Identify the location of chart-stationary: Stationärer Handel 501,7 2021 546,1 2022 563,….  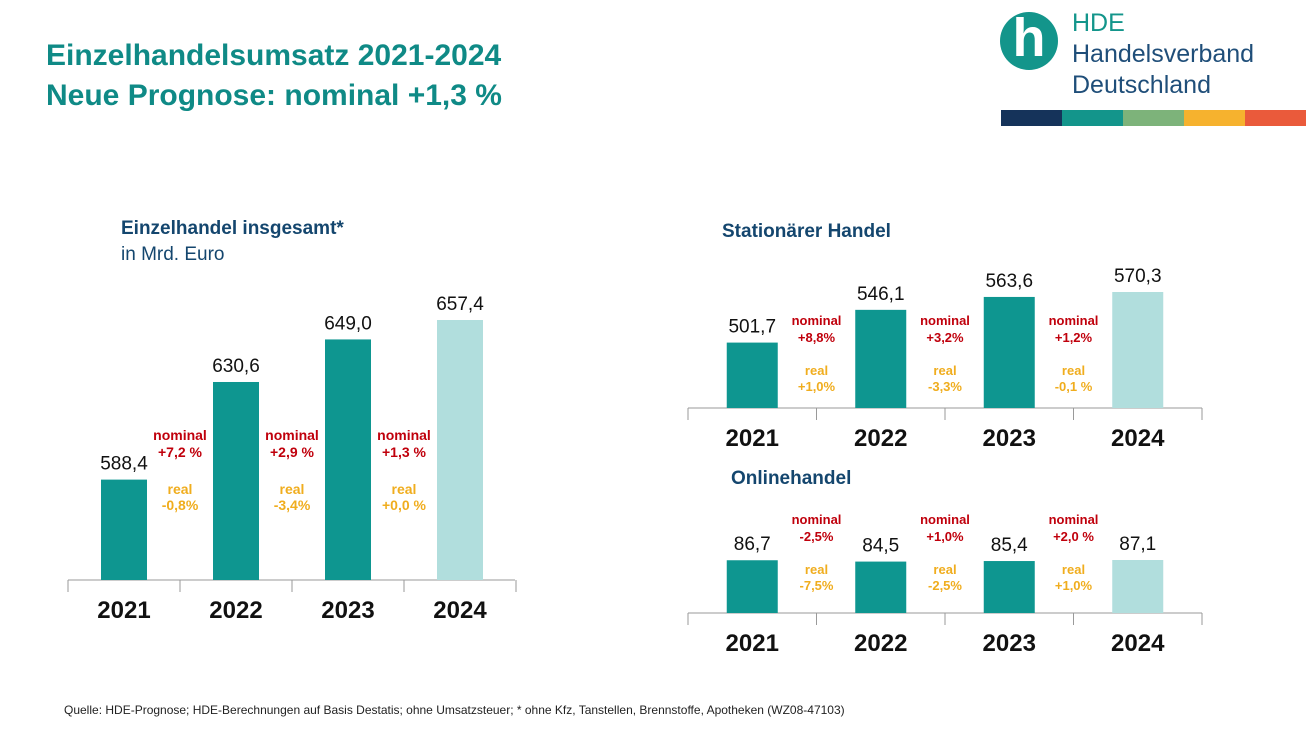
(945, 336).